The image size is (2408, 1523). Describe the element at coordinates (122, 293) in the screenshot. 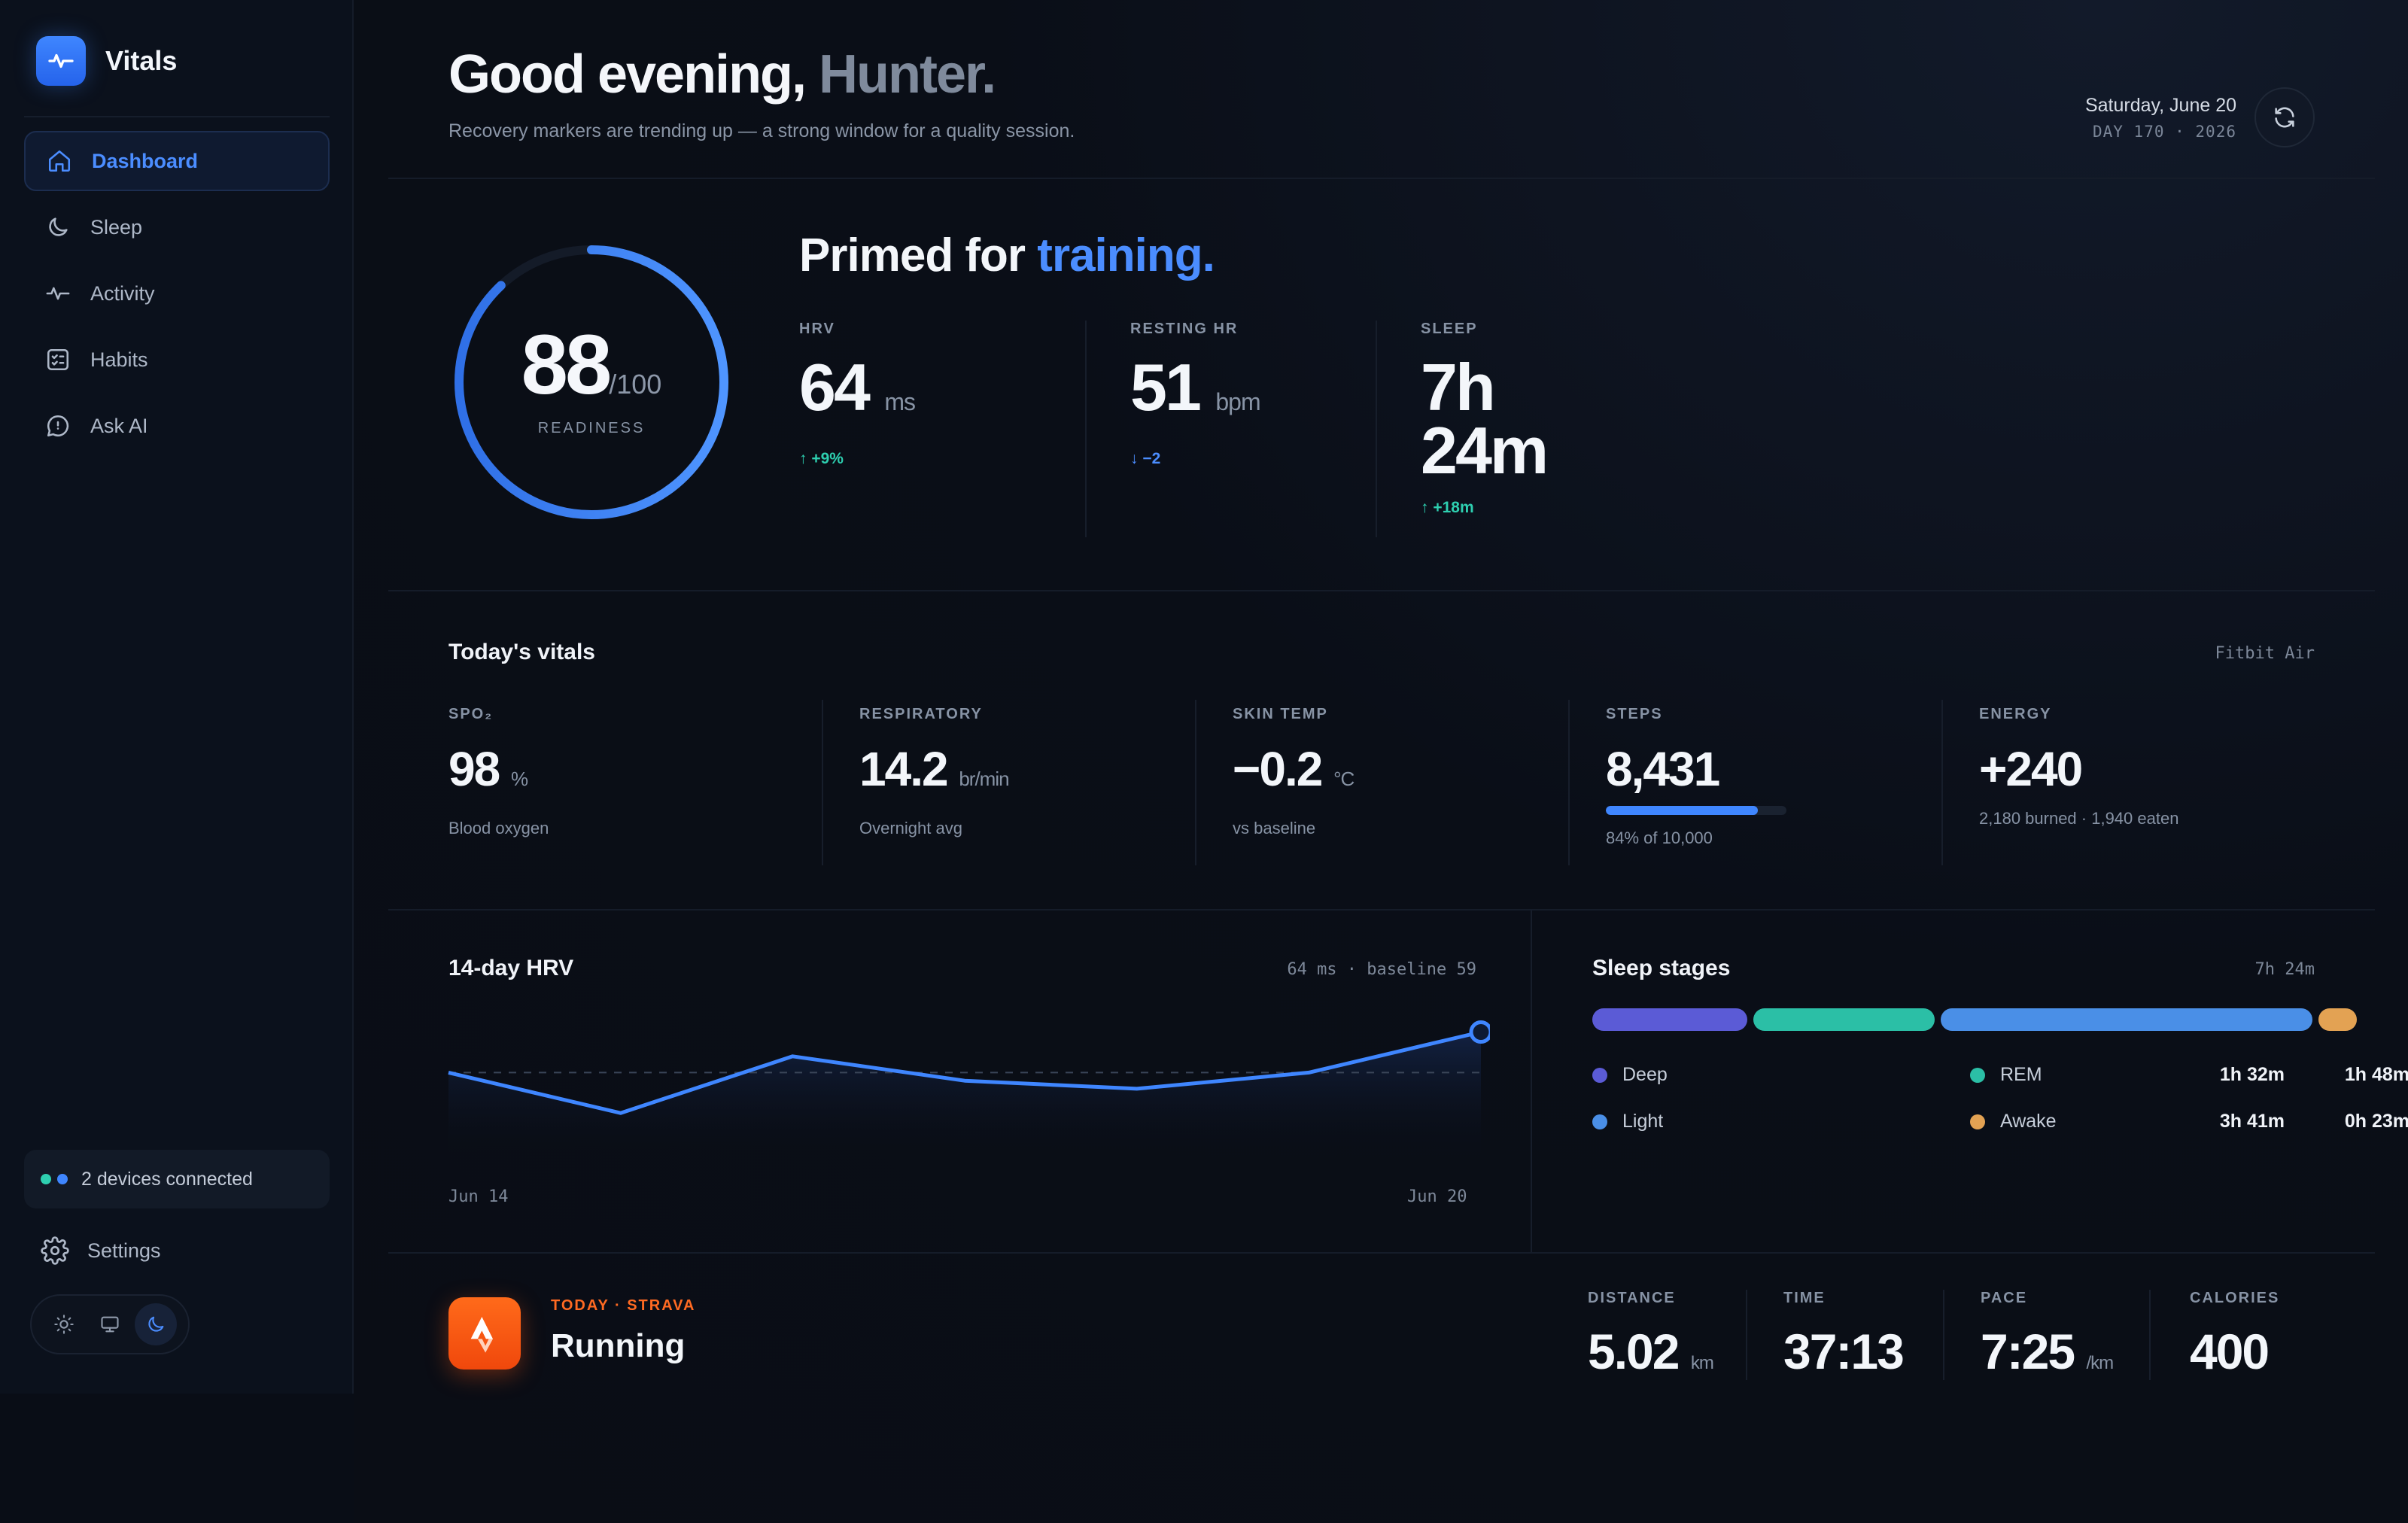

I see `sidebar-item-label: Activity` at that location.